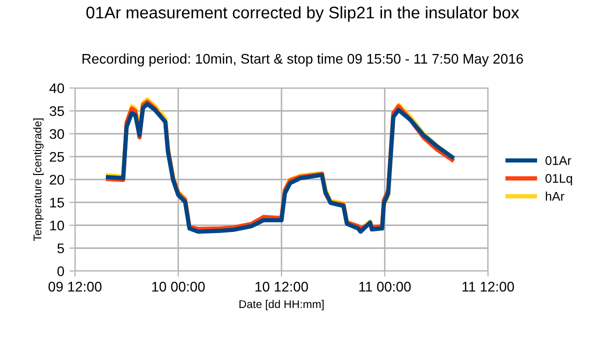 The image size is (605, 340). What do you see at coordinates (488, 287) in the screenshot?
I see `x-tick-label: 11 12:00` at bounding box center [488, 287].